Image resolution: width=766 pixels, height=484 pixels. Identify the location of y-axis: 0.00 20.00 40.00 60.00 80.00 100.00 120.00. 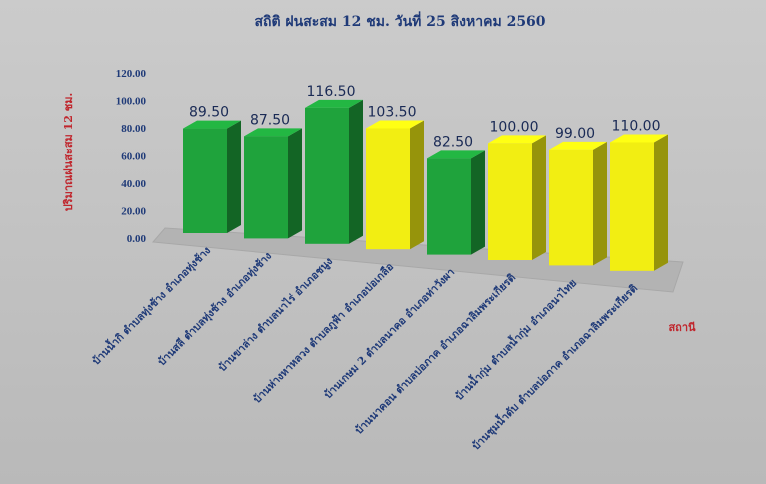
(131, 156).